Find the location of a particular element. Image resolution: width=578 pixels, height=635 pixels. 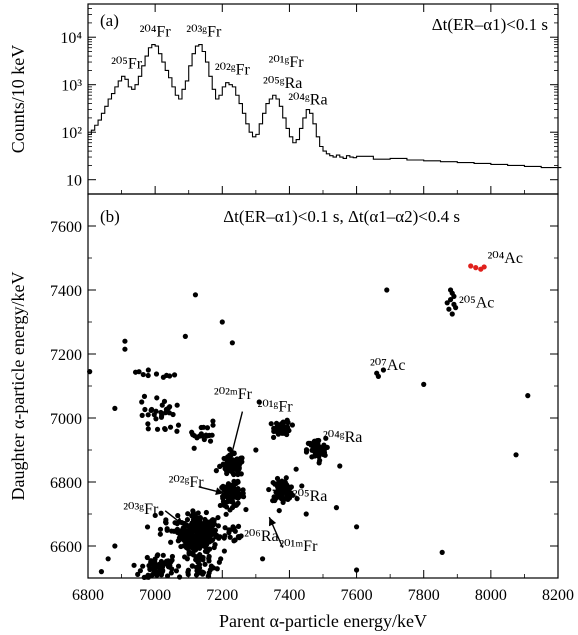

panel-b-arrows is located at coordinates (228, 479).